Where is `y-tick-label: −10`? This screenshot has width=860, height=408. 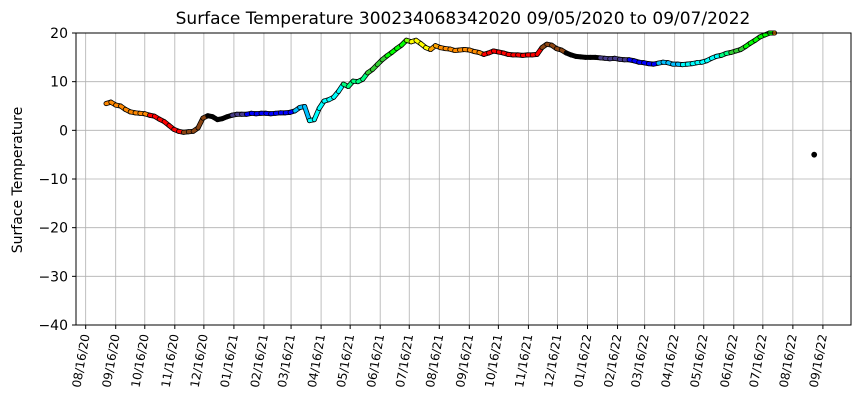
y-tick-label: −10 is located at coordinates (53, 180).